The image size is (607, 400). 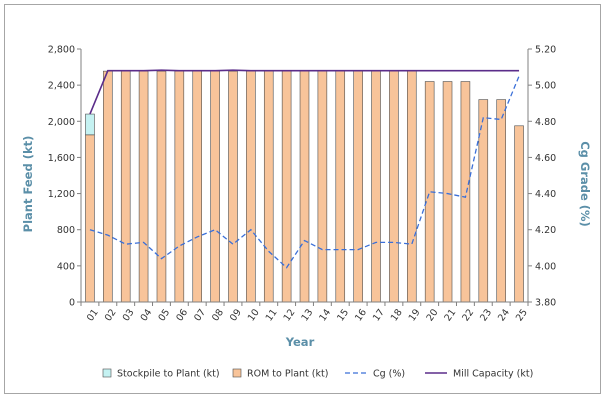 What do you see at coordinates (545, 266) in the screenshot?
I see `y-right-tick-label: 4.00` at bounding box center [545, 266].